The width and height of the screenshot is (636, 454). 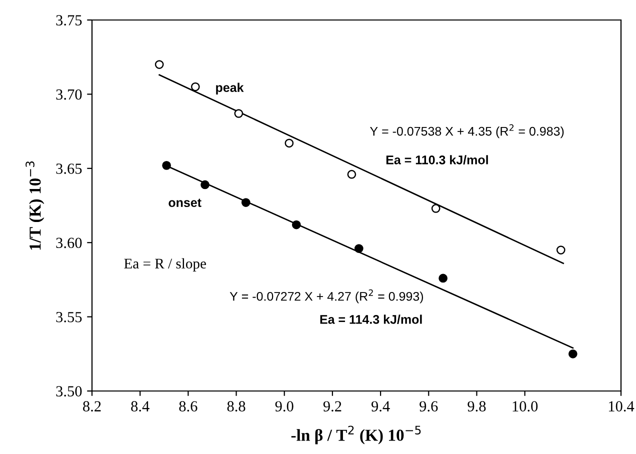 What do you see at coordinates (140, 406) in the screenshot?
I see `x-tick-label: 8.4` at bounding box center [140, 406].